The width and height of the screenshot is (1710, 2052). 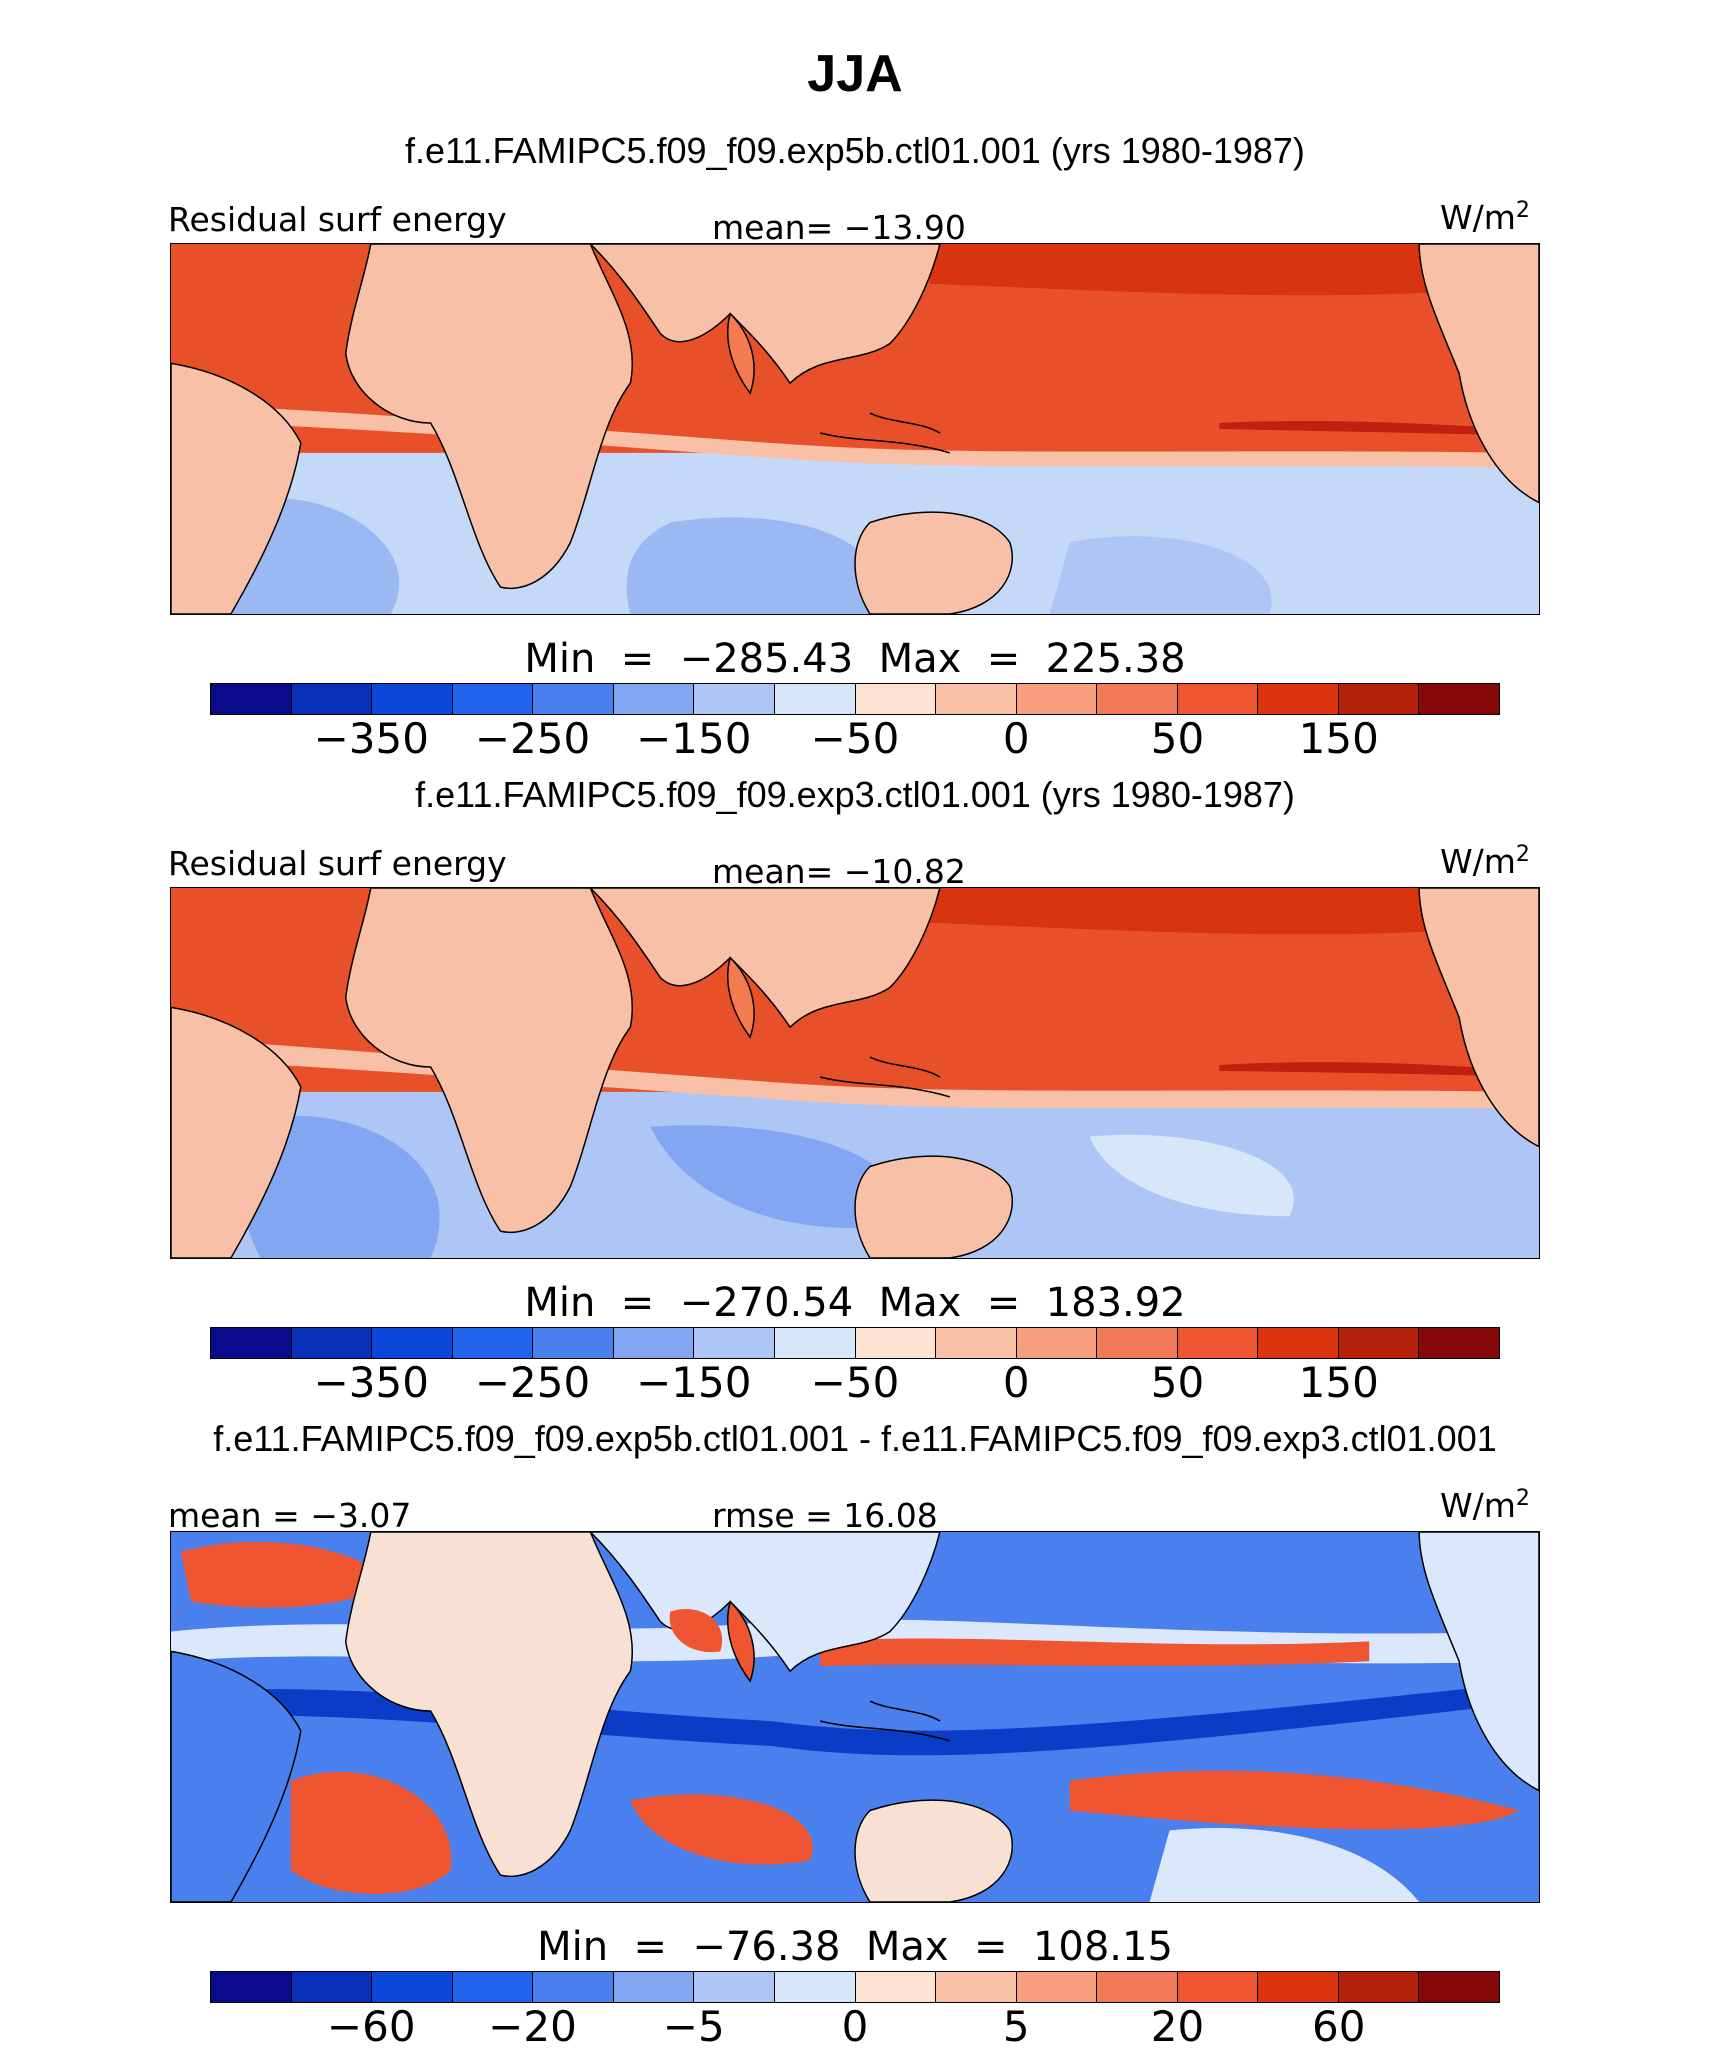 What do you see at coordinates (1359, 427) in the screenshot?
I see `panel1-itcz` at bounding box center [1359, 427].